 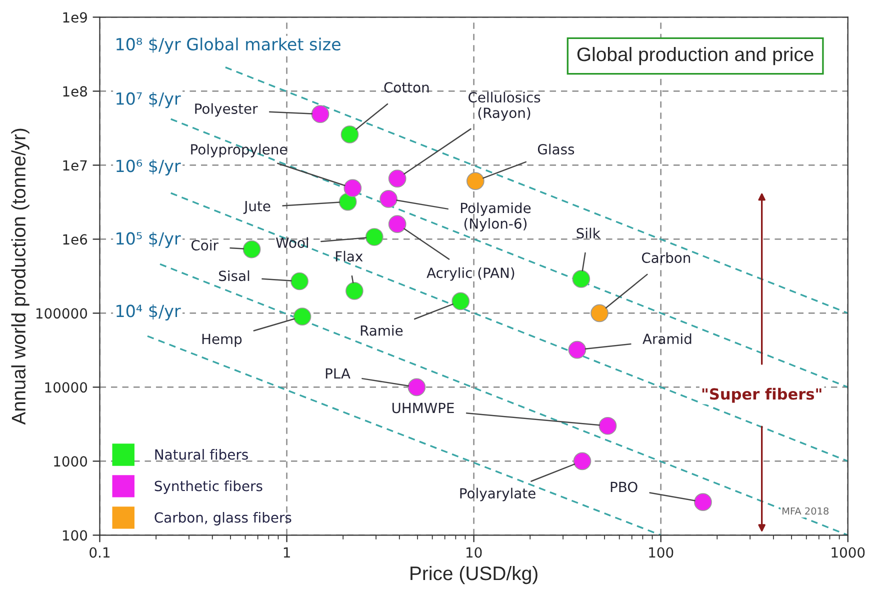 What do you see at coordinates (226, 110) in the screenshot?
I see `annotation: Polyester` at bounding box center [226, 110].